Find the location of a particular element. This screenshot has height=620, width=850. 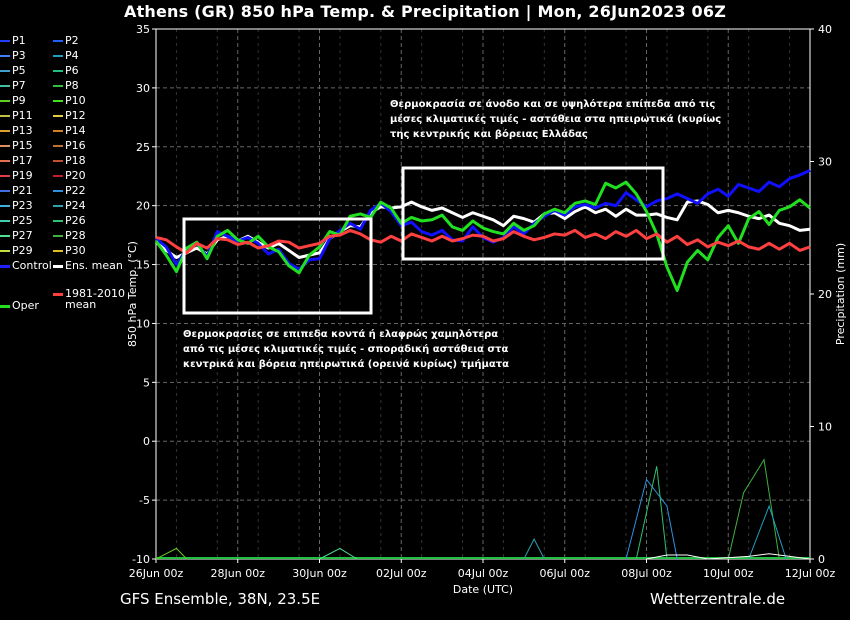

legend-label: P18 is located at coordinates (75, 160).